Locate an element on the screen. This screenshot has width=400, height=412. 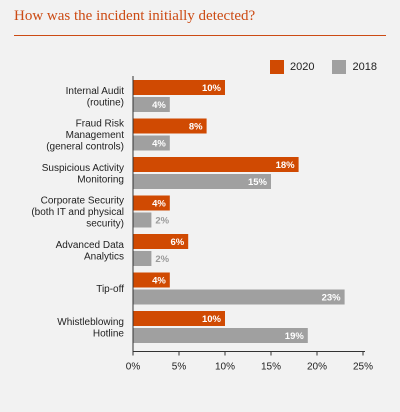
legend-label-2020: 2020 is located at coordinates (302, 67).